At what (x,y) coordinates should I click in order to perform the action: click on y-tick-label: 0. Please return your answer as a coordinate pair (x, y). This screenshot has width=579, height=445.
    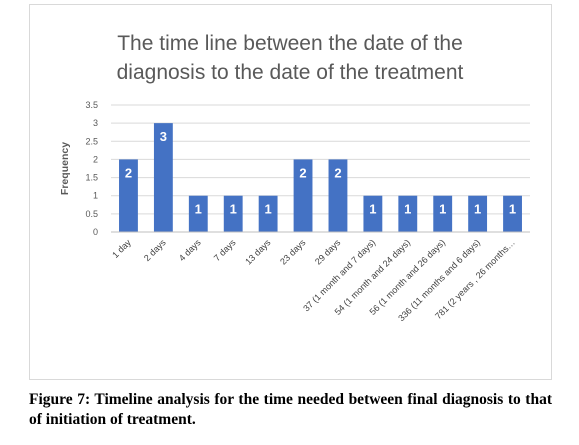
    Looking at the image, I should click on (95, 232).